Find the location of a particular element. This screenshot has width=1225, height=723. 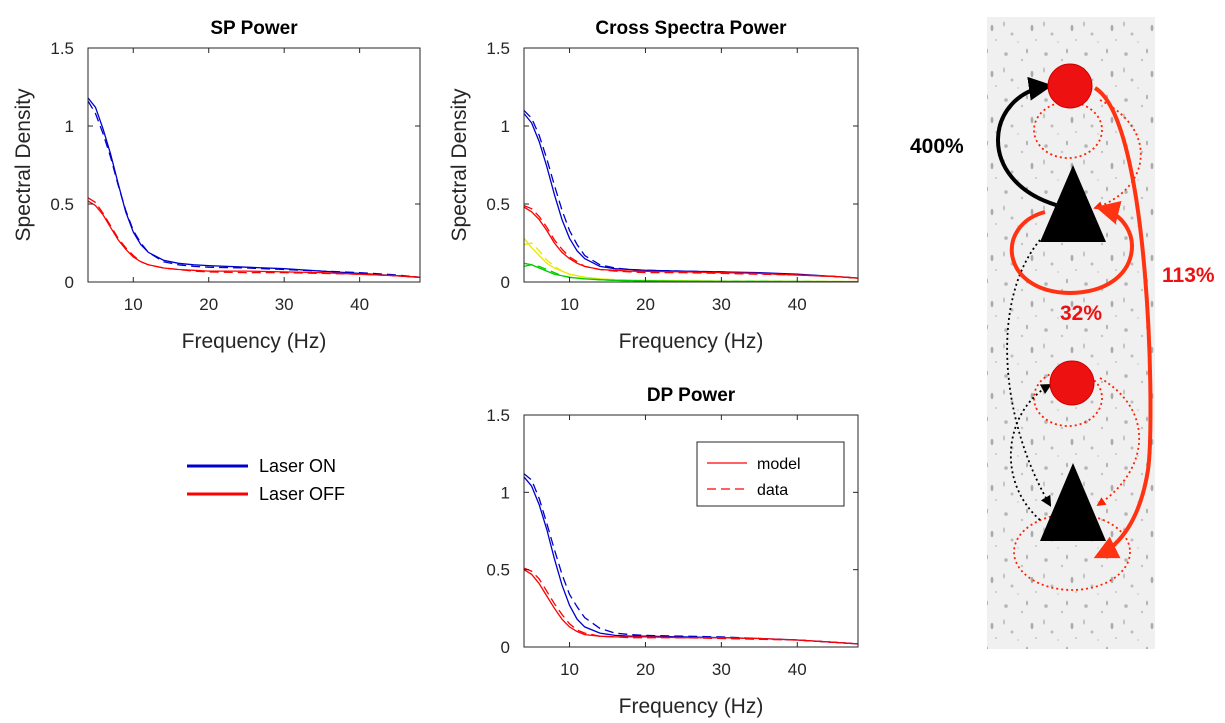

dp-xtick-label: 40 is located at coordinates (797, 669).